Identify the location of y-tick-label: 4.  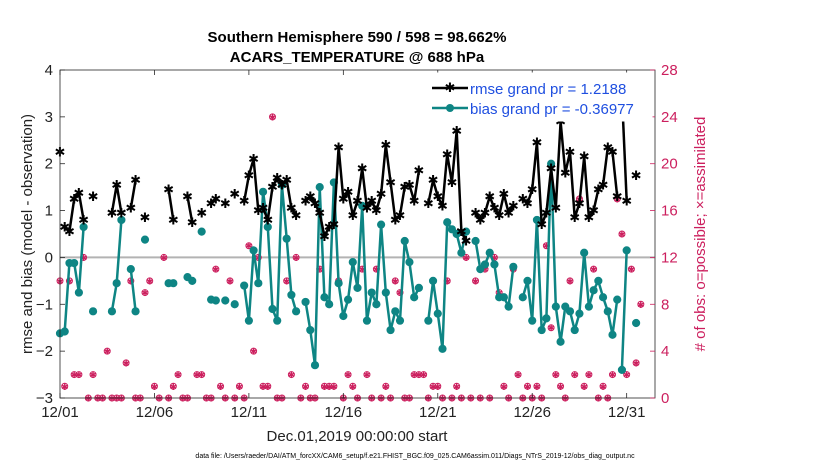
(49, 70).